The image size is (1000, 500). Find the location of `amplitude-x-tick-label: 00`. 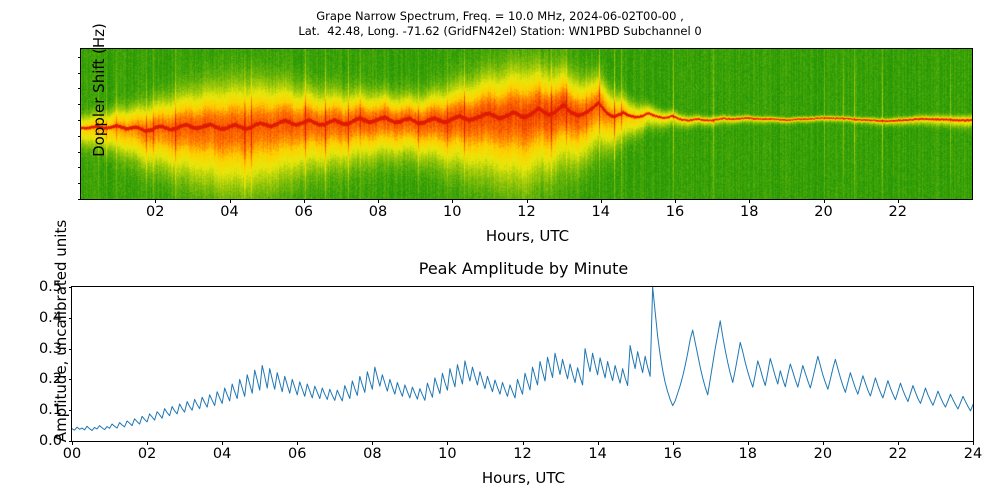

amplitude-x-tick-label: 00 is located at coordinates (72, 454).